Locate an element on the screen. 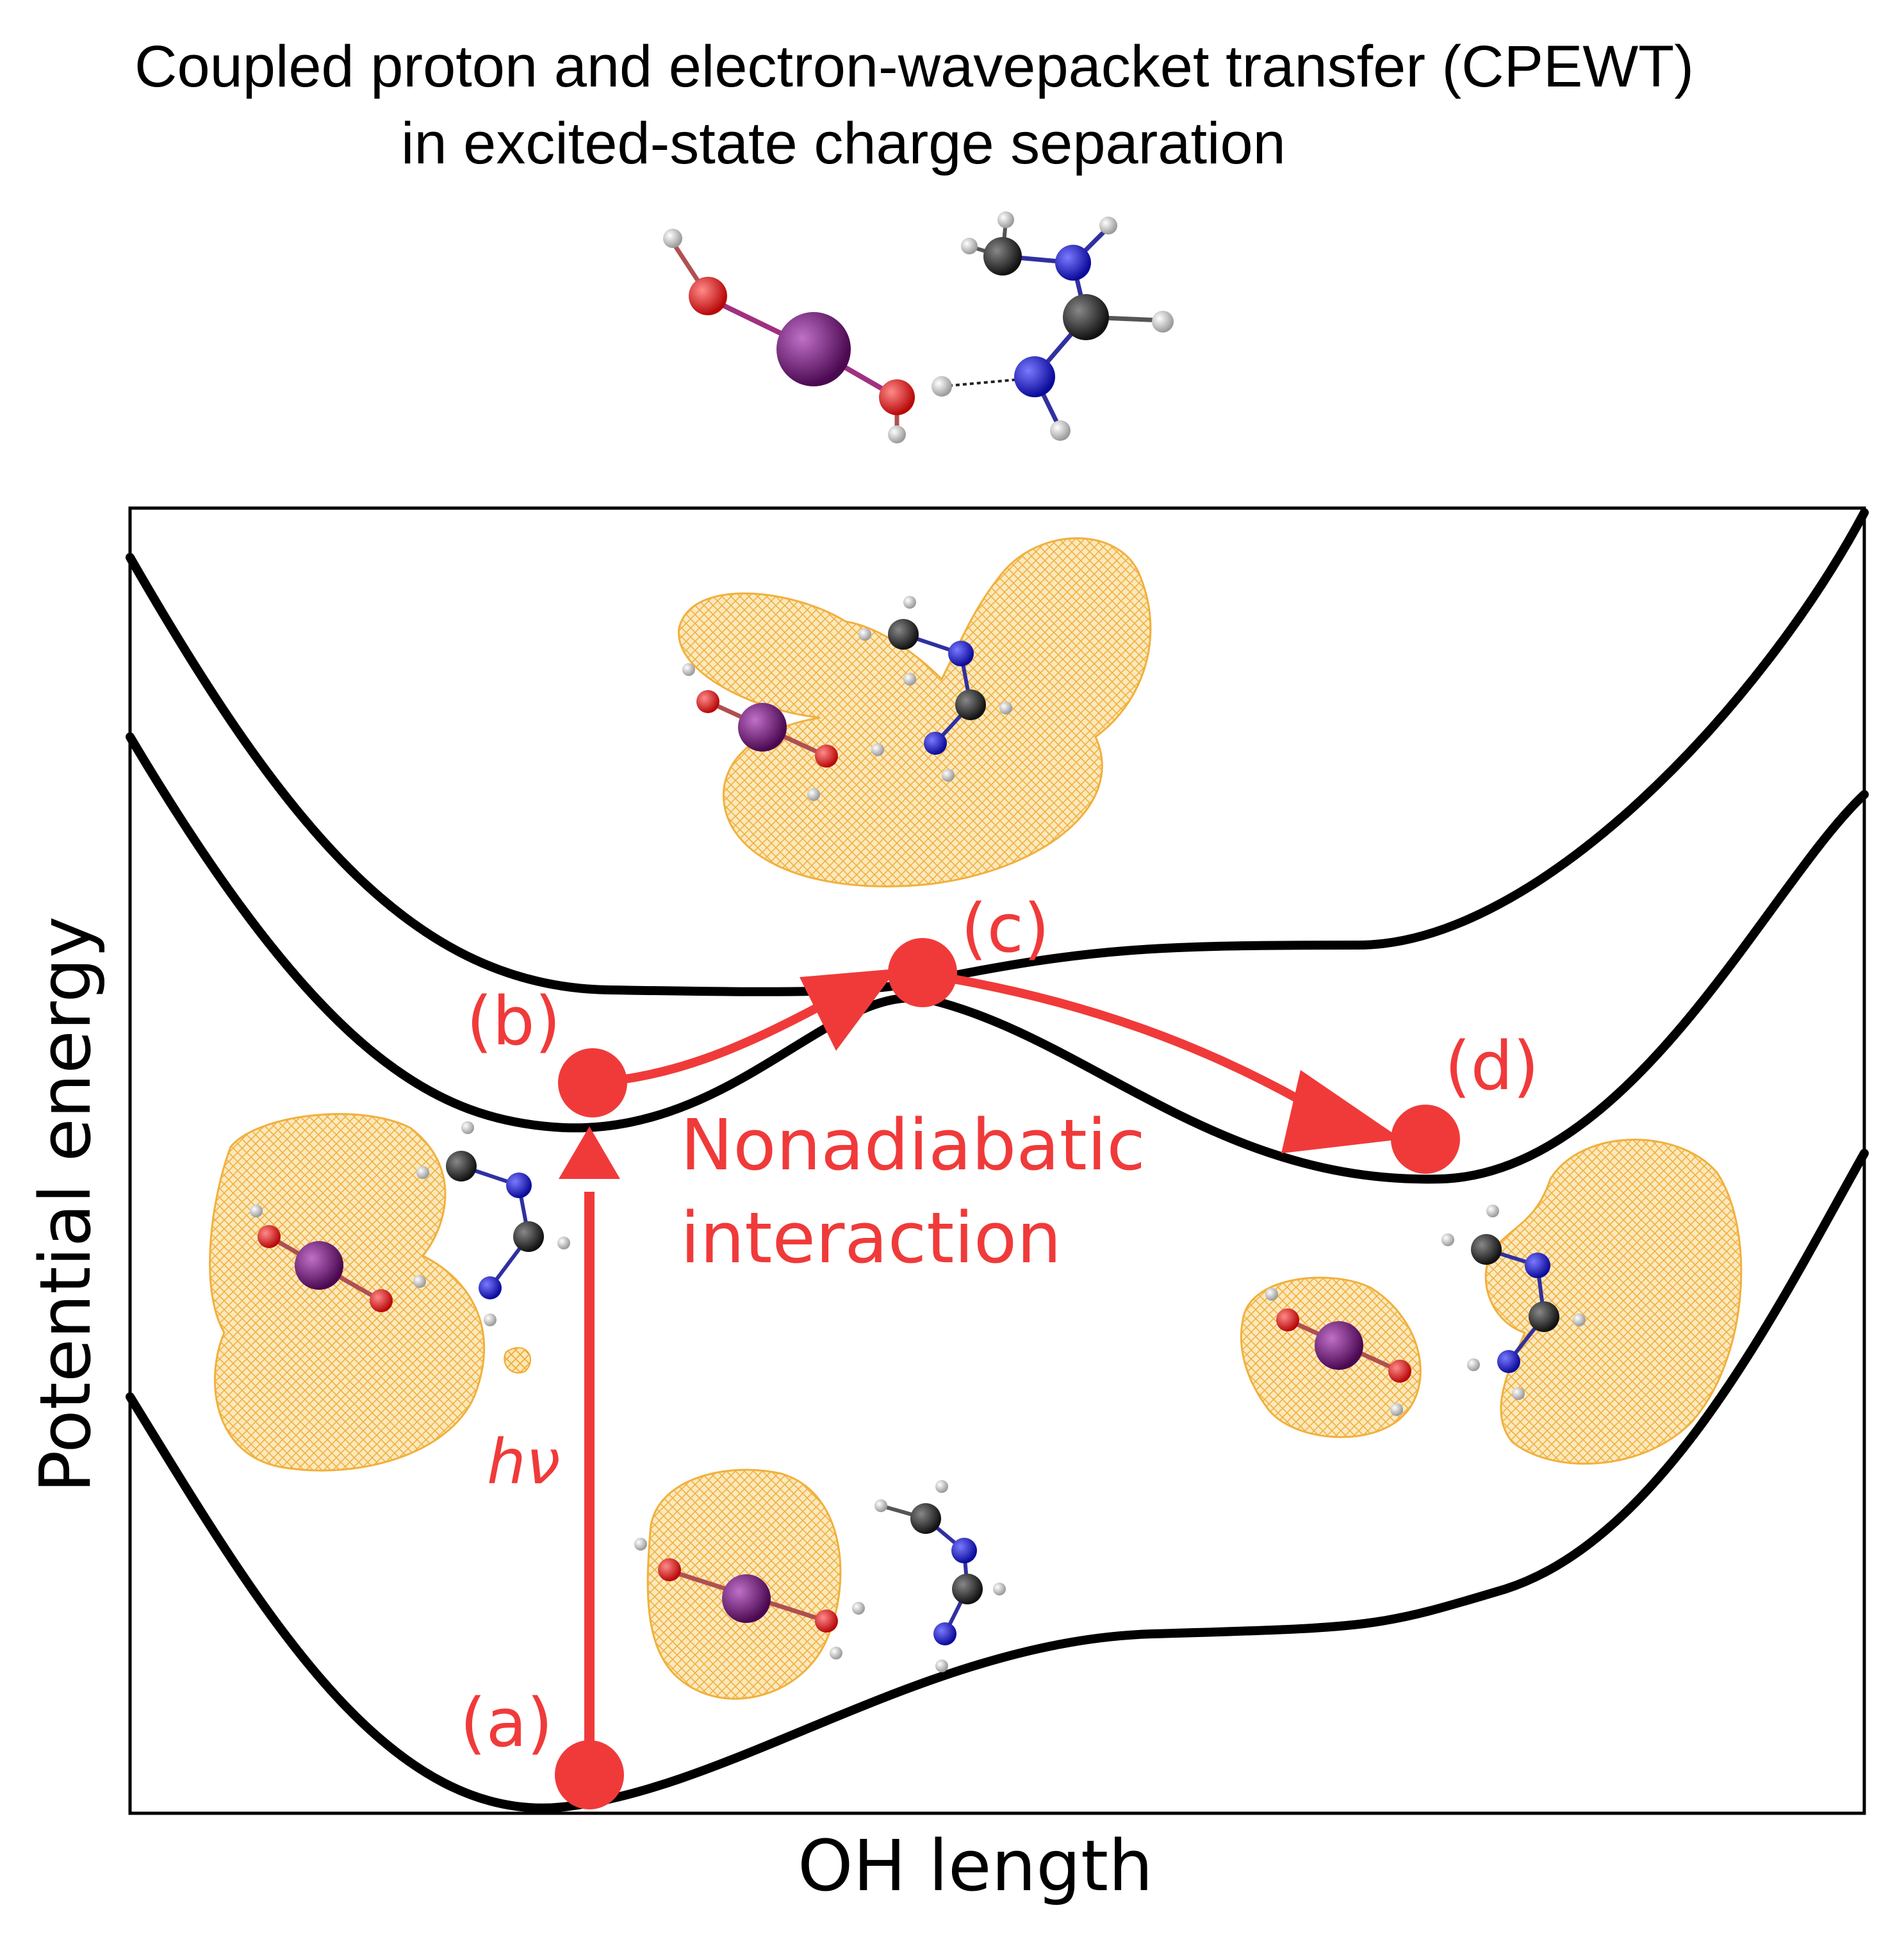  x-axis-label: OH length is located at coordinates (975, 1866).